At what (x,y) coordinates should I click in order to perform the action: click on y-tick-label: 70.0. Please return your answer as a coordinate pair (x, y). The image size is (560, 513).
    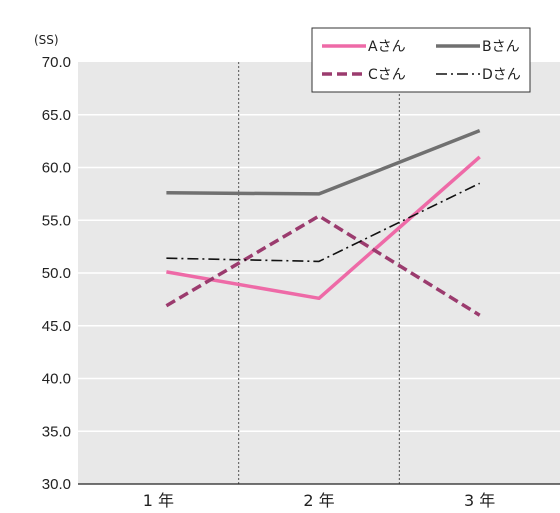
    Looking at the image, I should click on (56, 62).